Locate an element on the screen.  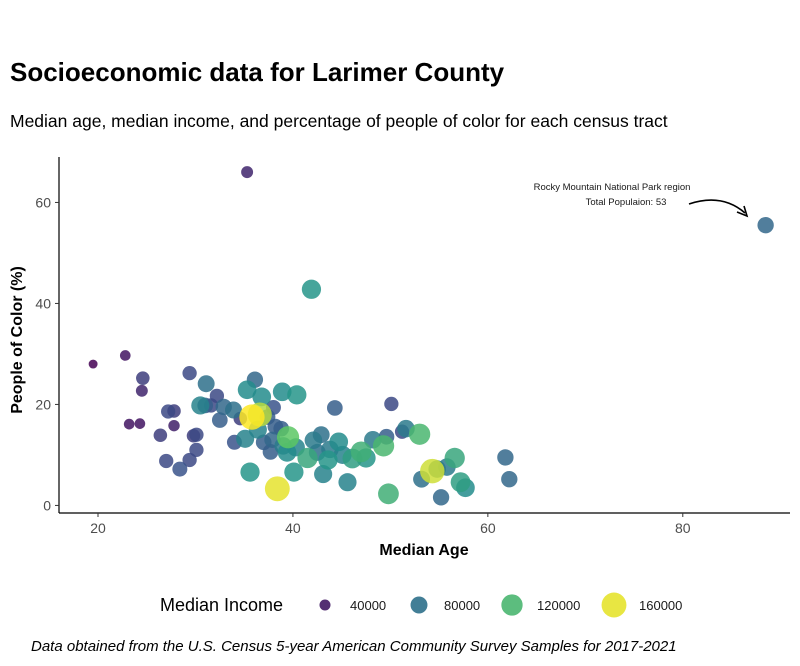
y-tick-label: 0 is located at coordinates (47, 505).